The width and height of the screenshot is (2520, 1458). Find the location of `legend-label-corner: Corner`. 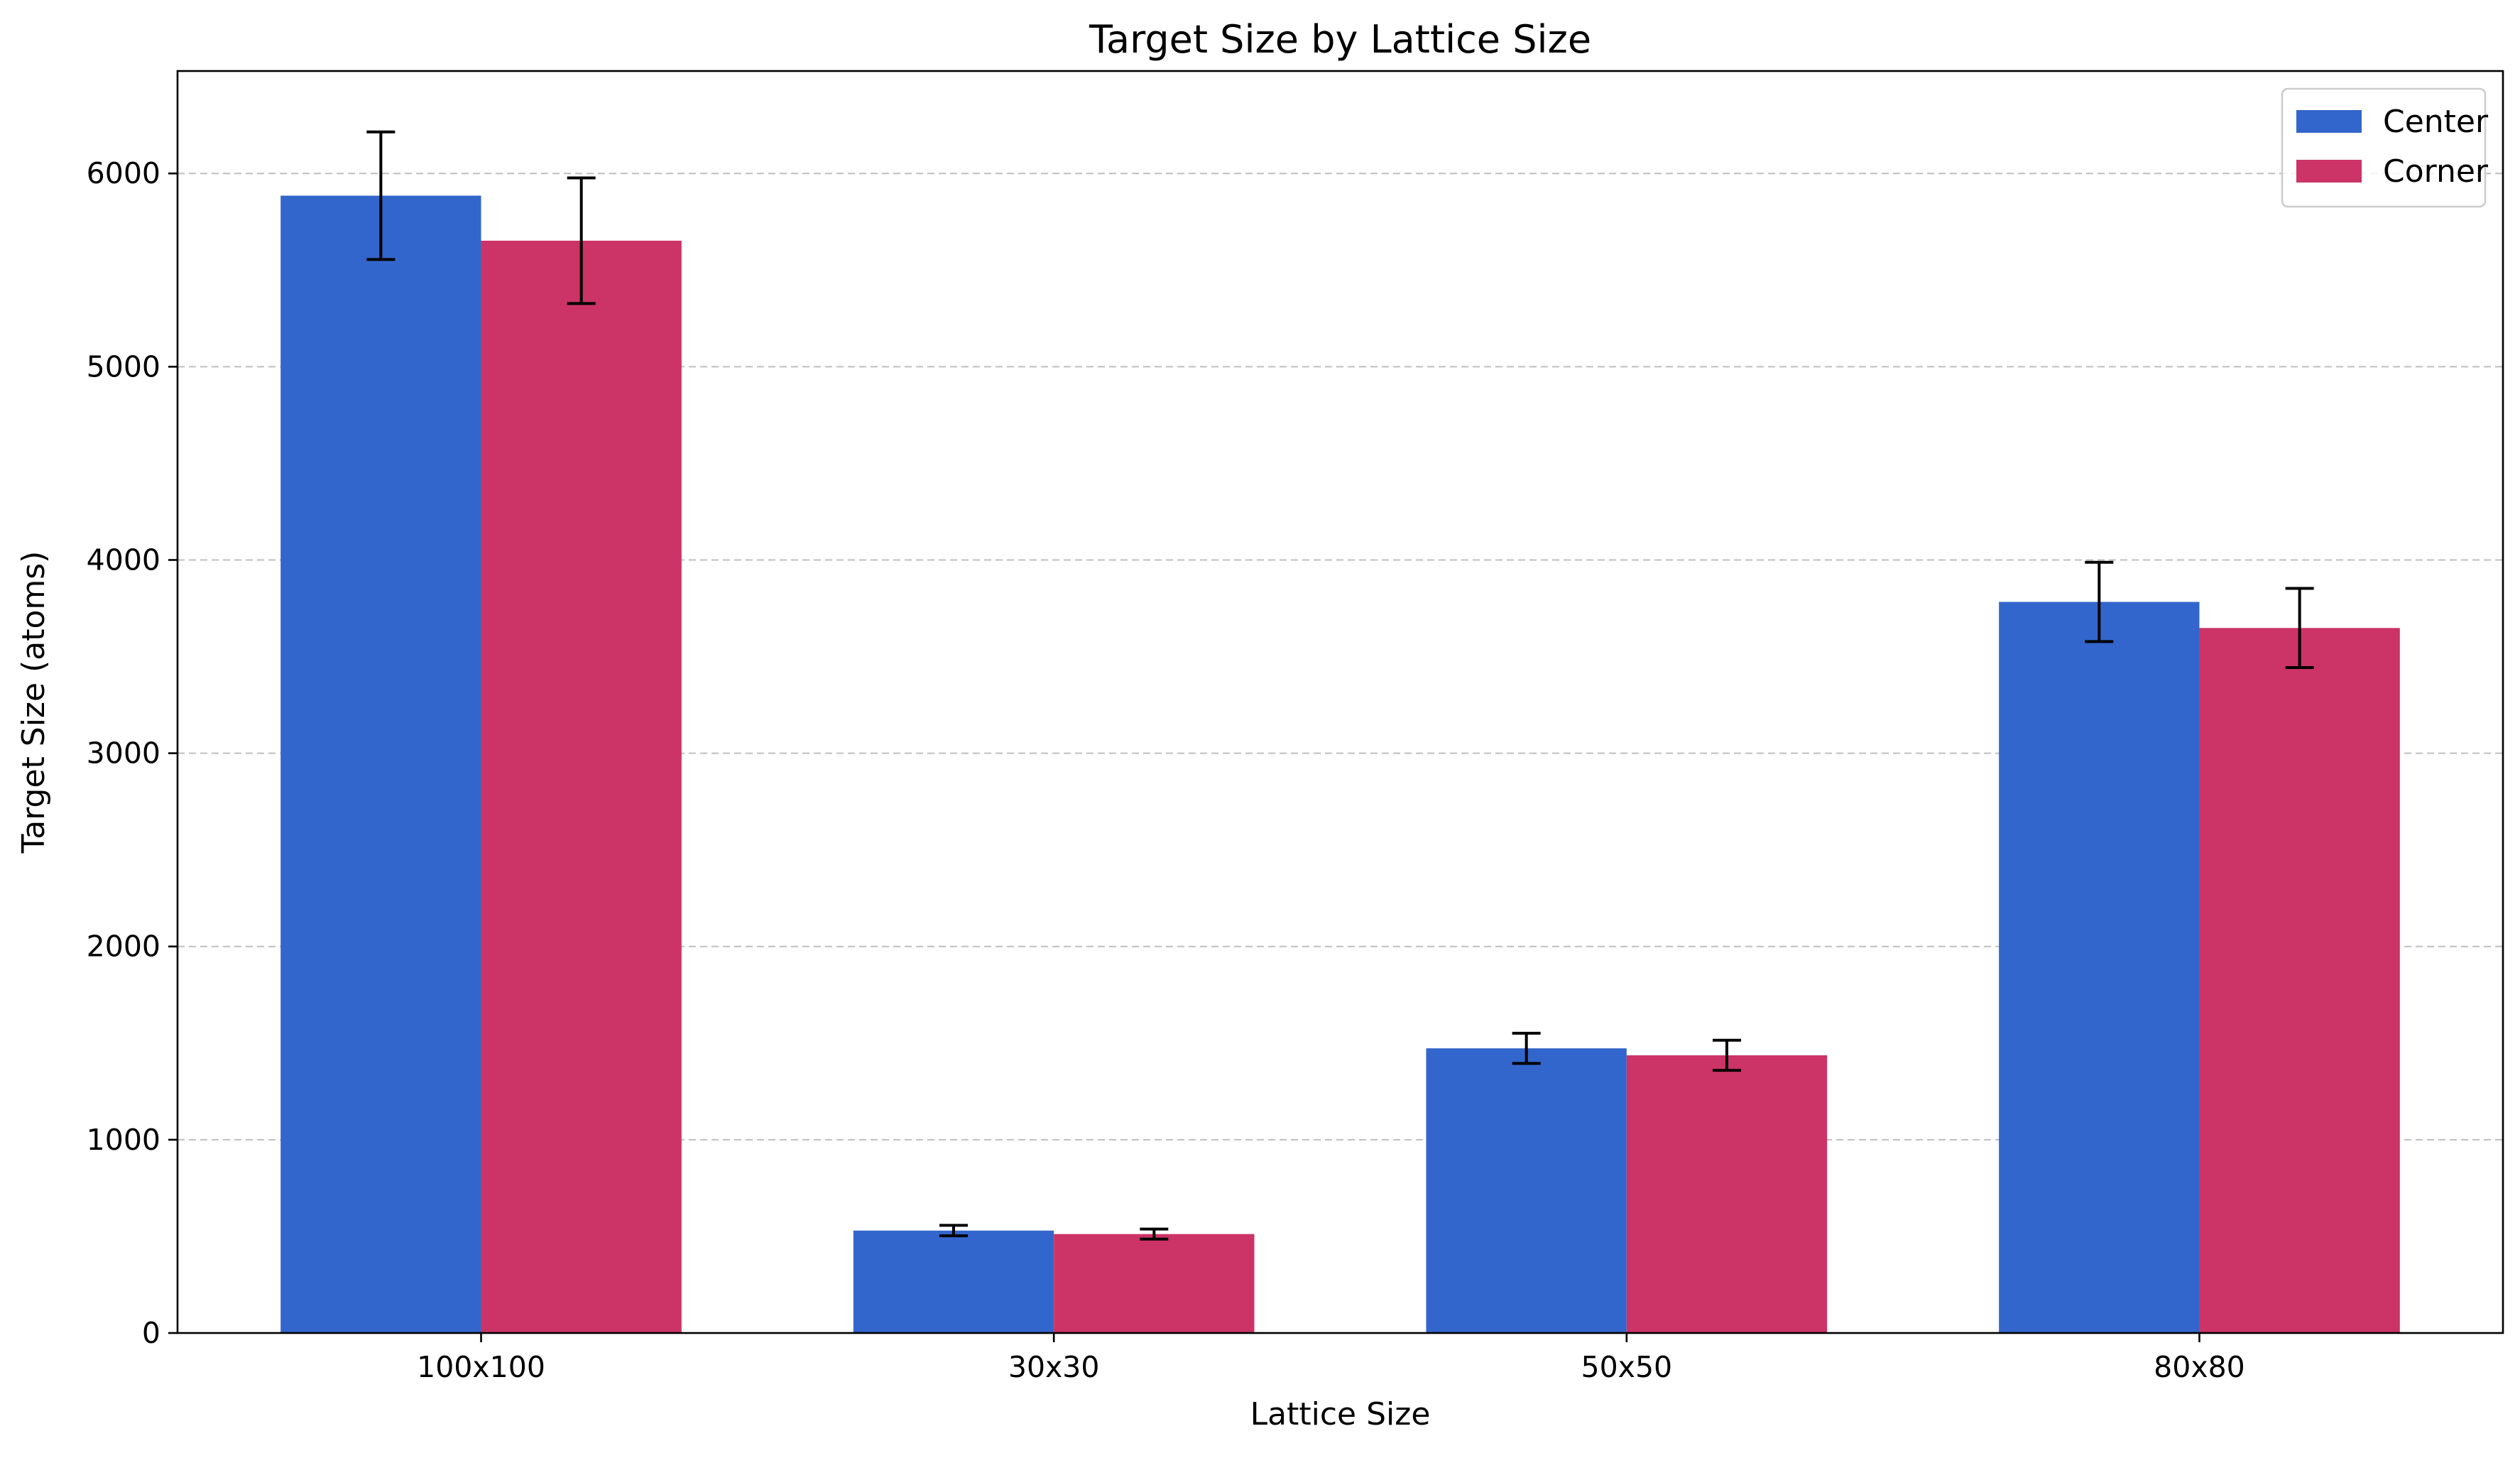

legend-label-corner: Corner is located at coordinates (2436, 171).